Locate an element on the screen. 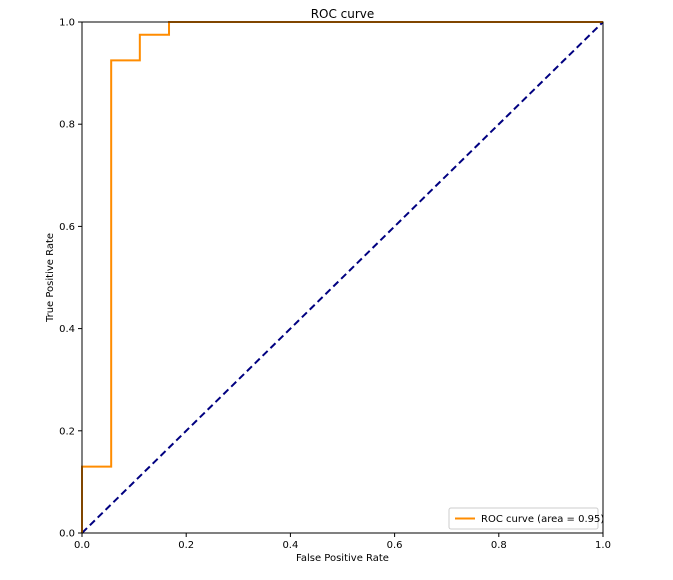  y-axis-label: True Positive Rate is located at coordinates (50, 278).